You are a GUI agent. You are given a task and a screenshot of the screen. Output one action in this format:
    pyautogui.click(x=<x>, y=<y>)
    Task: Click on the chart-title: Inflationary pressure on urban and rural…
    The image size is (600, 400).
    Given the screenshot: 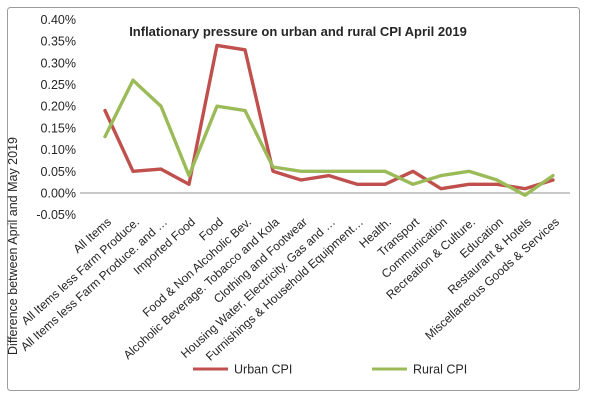 What is the action you would take?
    pyautogui.click(x=298, y=31)
    